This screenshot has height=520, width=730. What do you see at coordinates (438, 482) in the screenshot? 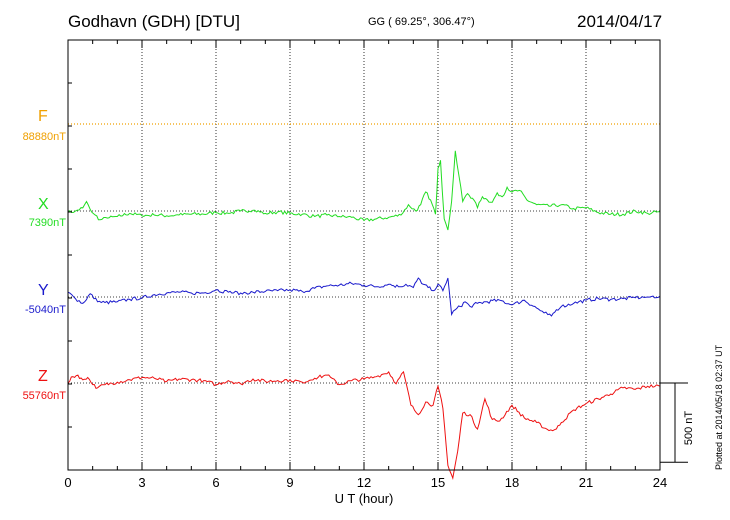
I see `x-tick-label-15: 15` at bounding box center [438, 482].